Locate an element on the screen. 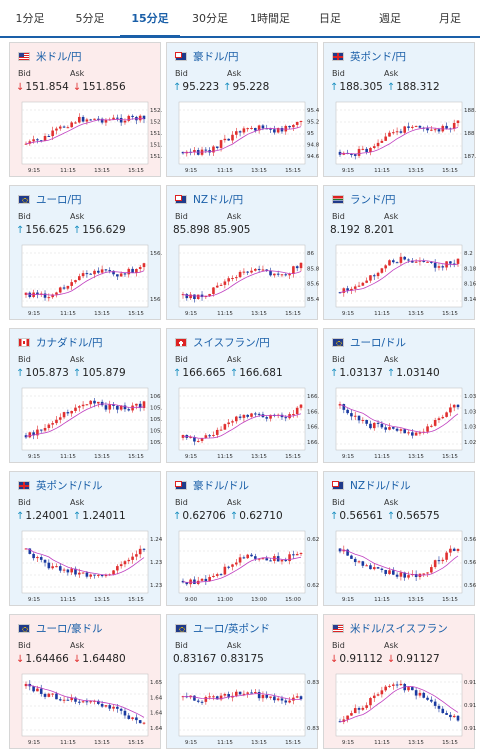 The height and width of the screenshot is (750, 480). tab-4: 1時間足 is located at coordinates (270, 18).